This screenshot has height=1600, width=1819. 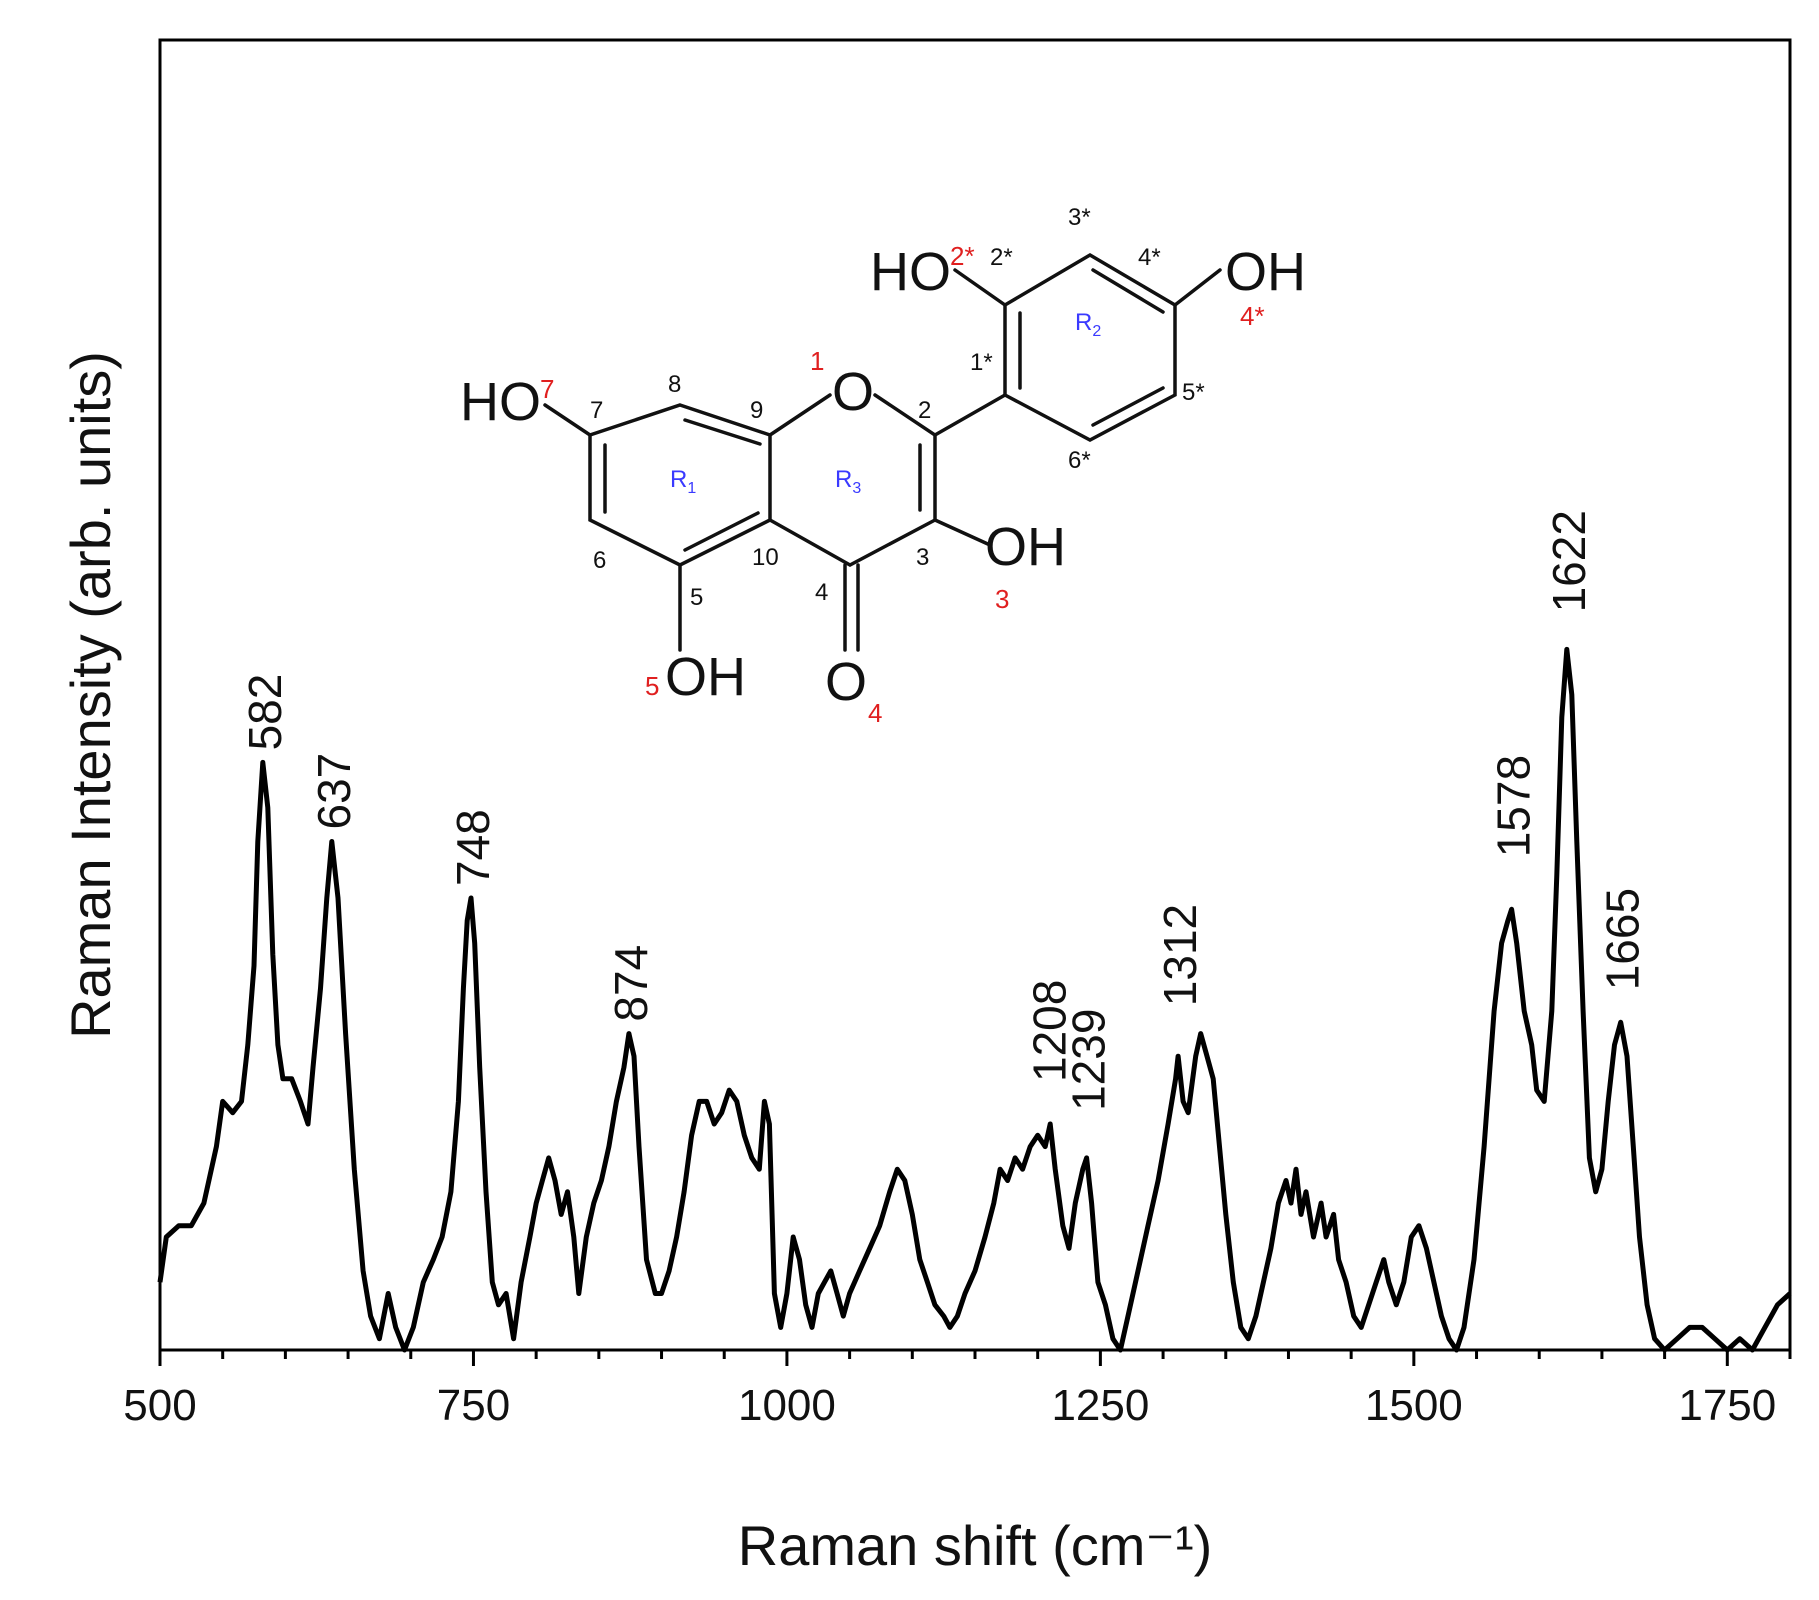 I want to click on atom-oh4s: OH, so click(x=1265, y=272).